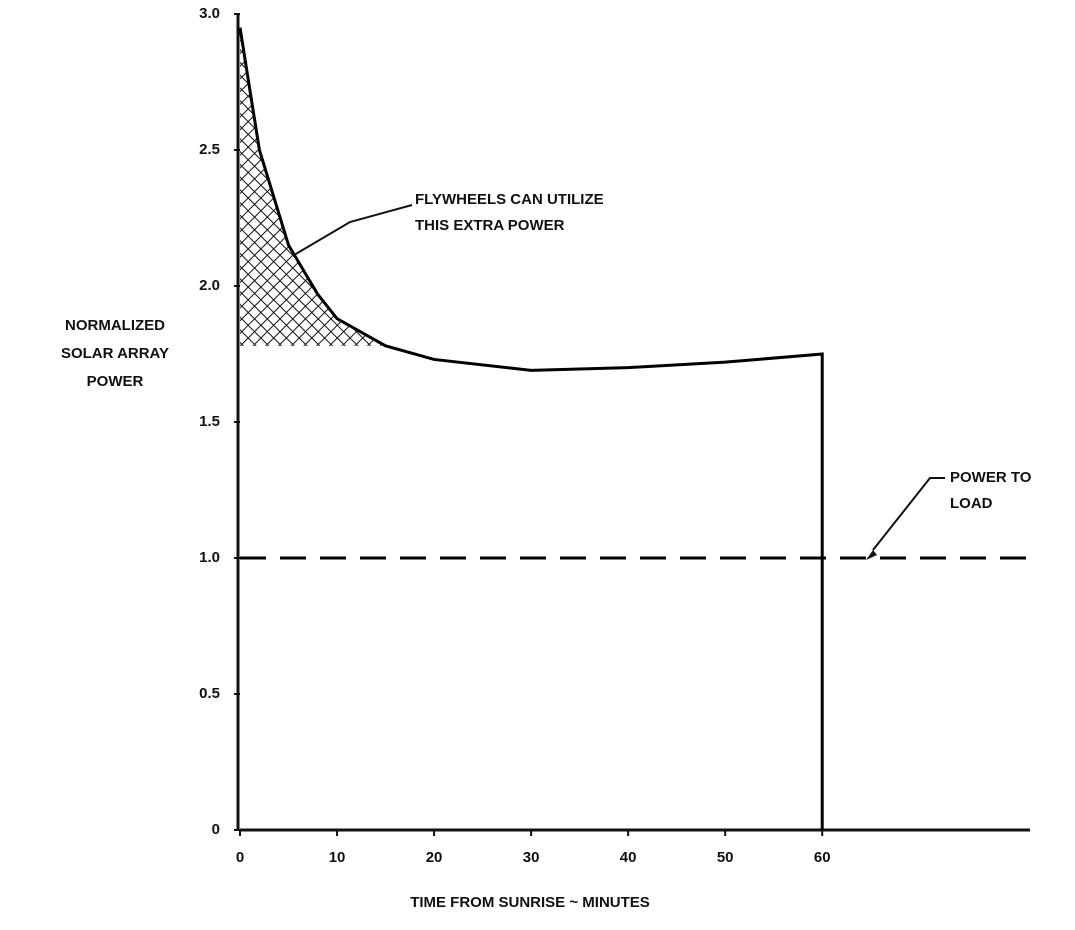 The image size is (1075, 930). What do you see at coordinates (209, 557) in the screenshot?
I see `y-tick-label: 1.0` at bounding box center [209, 557].